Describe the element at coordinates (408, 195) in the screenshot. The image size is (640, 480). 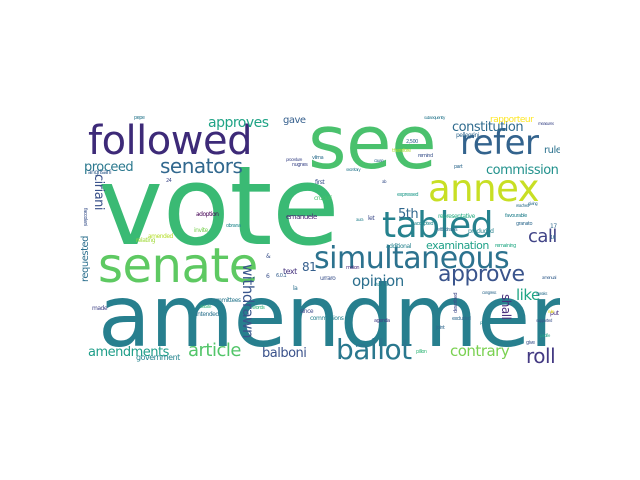
I see `word-expressed: expressed` at that location.